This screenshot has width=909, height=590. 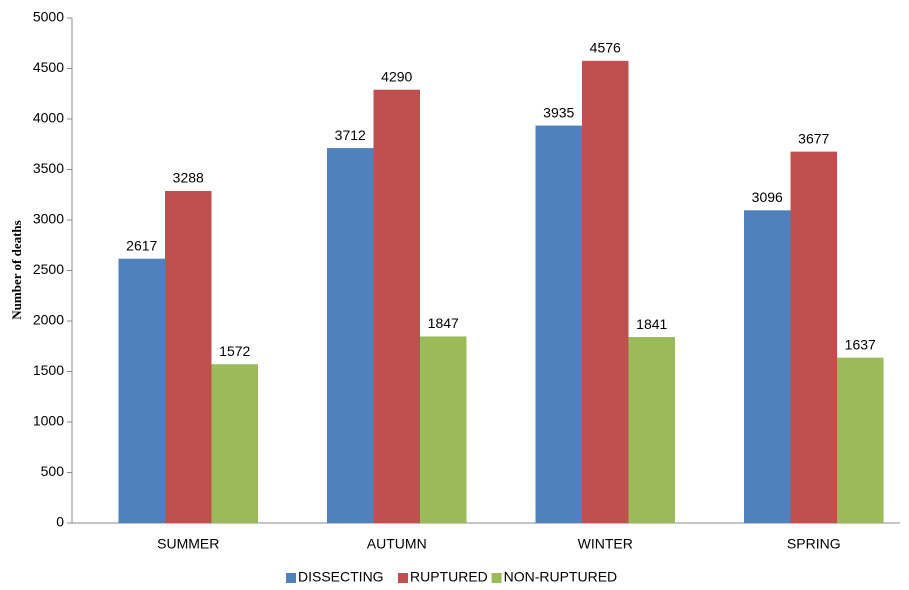 I want to click on data-label: 3288, so click(x=188, y=178).